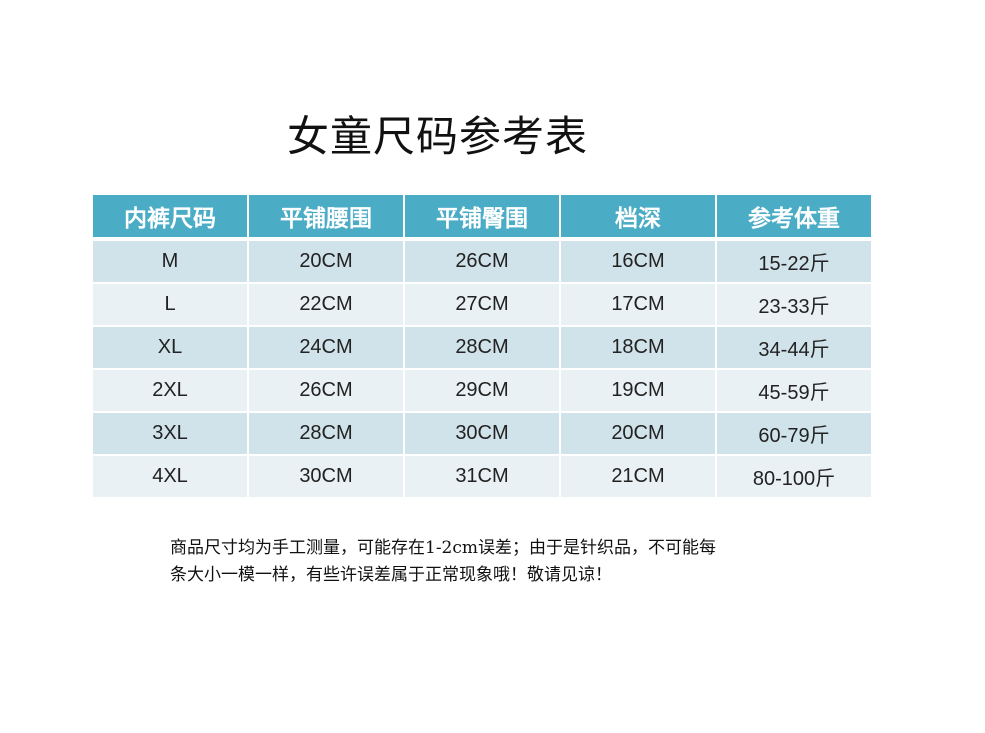  I want to click on cell-rise: 17CM, so click(638, 304).